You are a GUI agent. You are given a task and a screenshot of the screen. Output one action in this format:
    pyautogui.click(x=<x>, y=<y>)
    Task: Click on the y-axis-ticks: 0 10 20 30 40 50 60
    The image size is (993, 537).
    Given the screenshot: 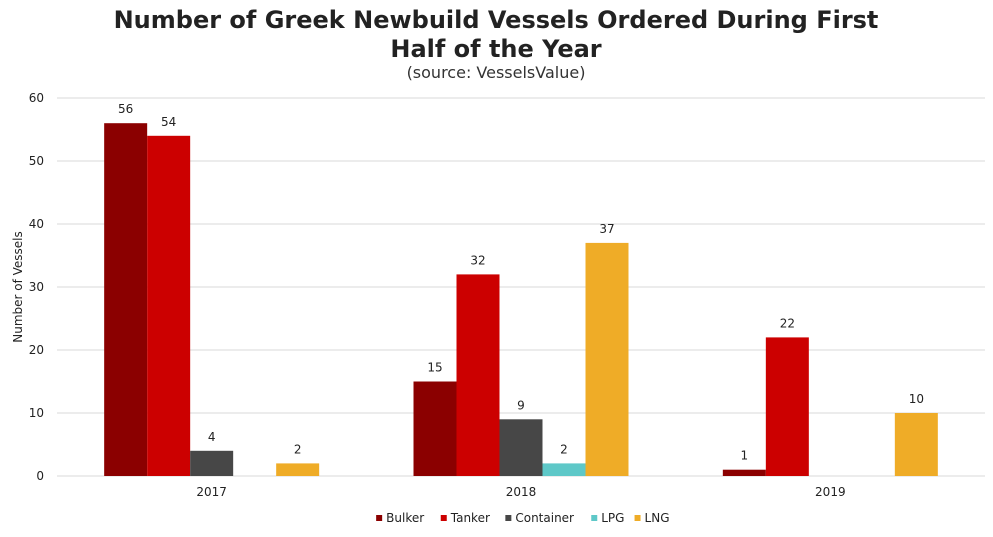 What is the action you would take?
    pyautogui.click(x=36, y=287)
    